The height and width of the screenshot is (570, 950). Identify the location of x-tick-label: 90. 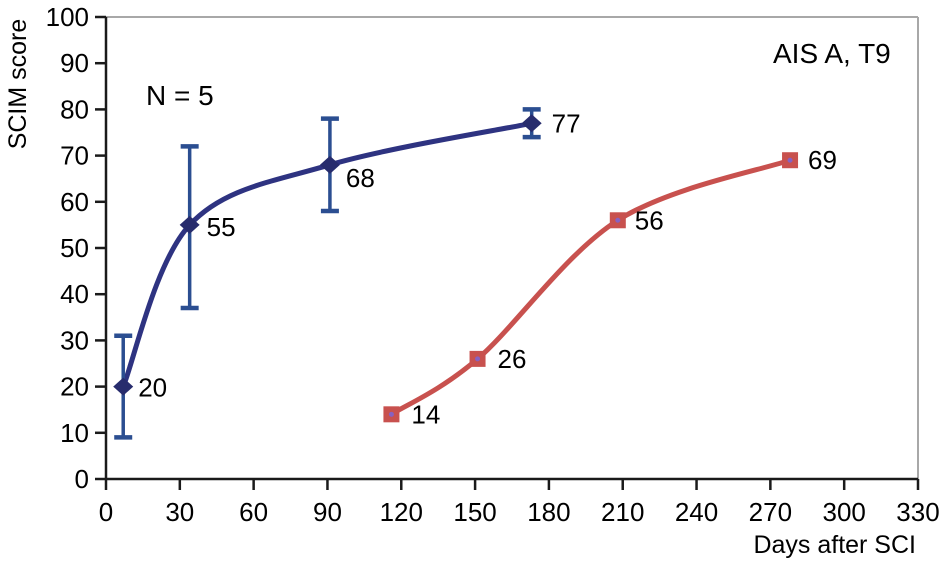
(327, 512).